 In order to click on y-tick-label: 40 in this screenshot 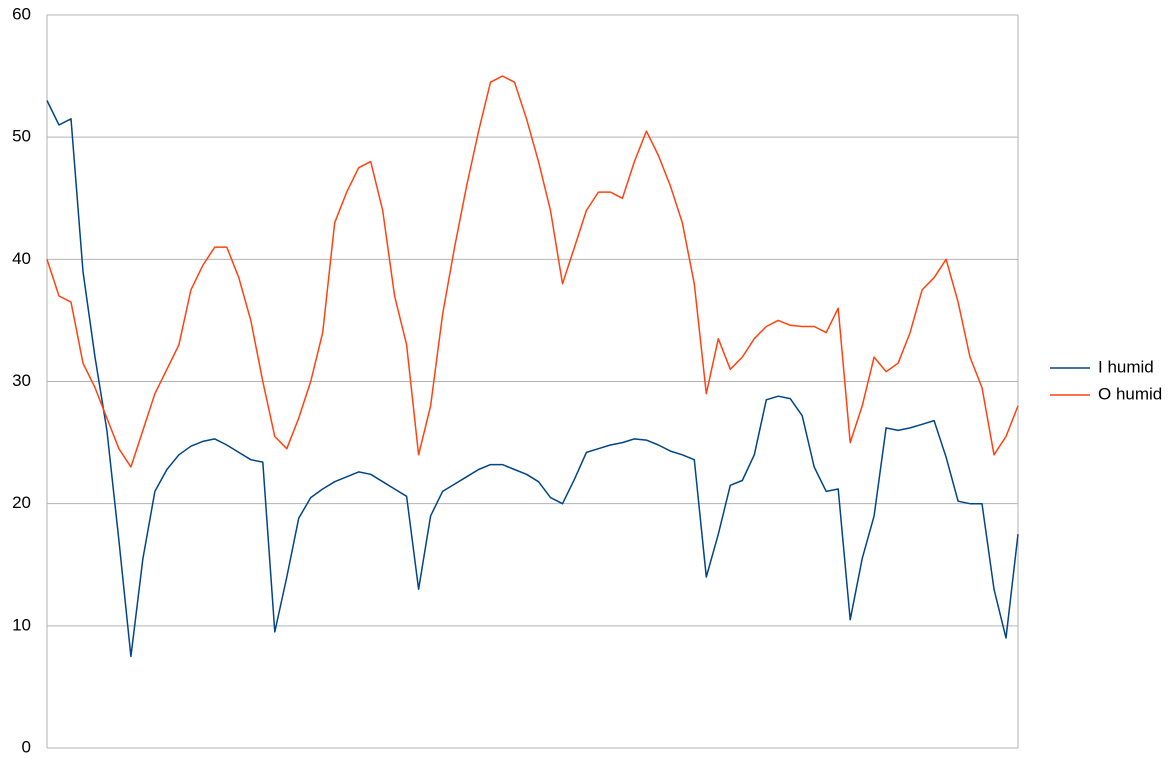, I will do `click(21, 258)`.